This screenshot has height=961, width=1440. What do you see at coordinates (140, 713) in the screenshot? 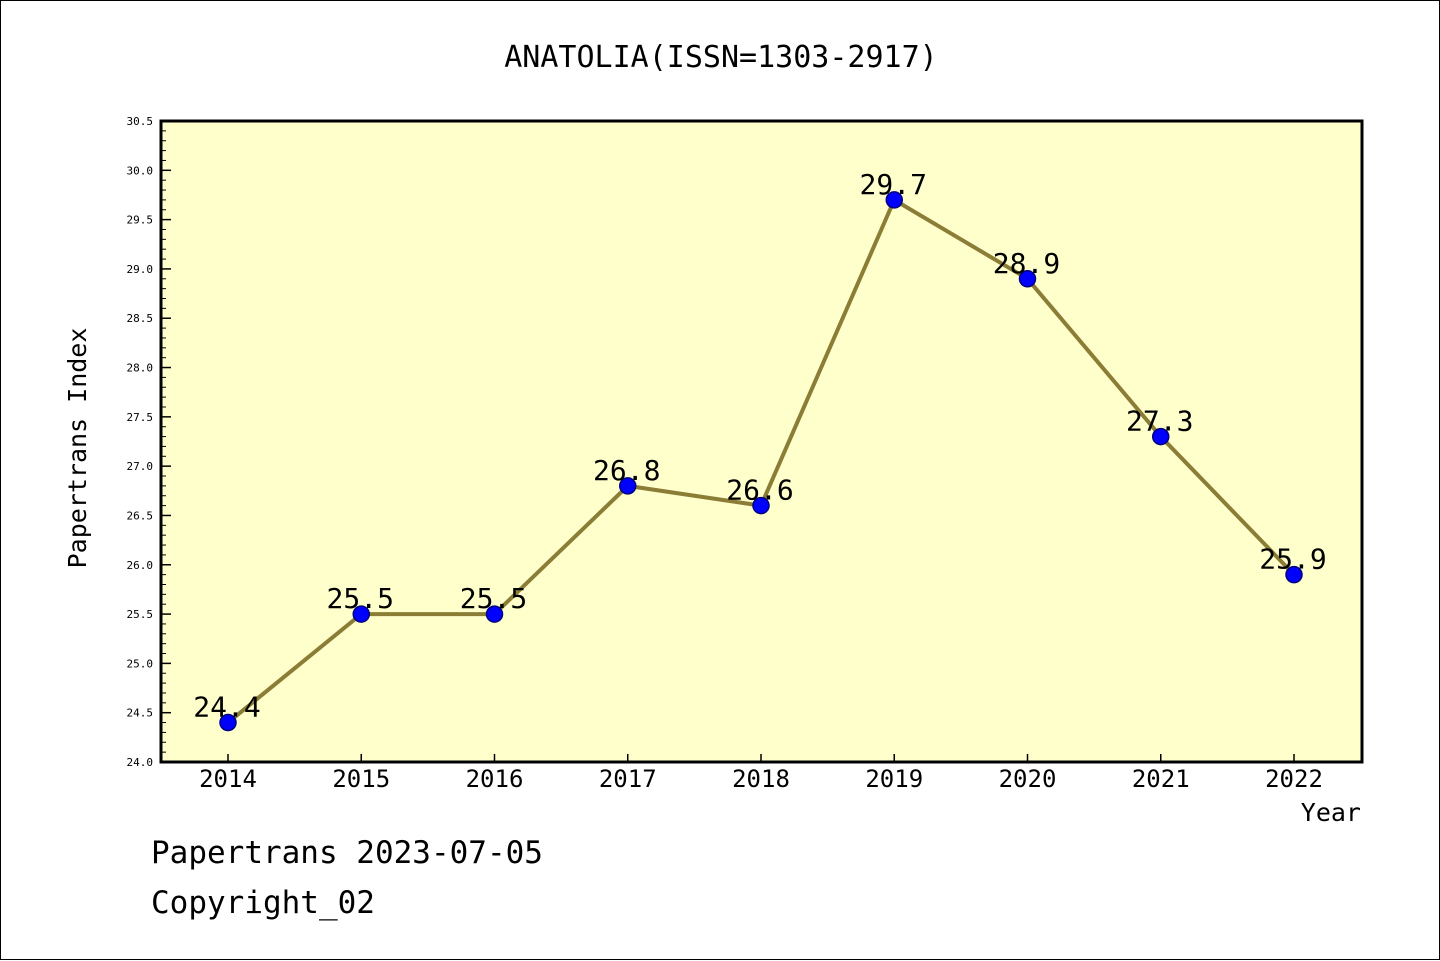
I see `y-tick-label: 24.5` at bounding box center [140, 713].